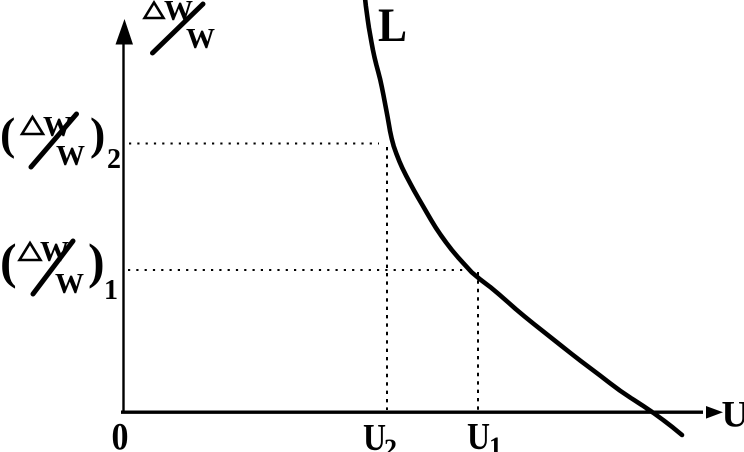 The width and height of the screenshot is (744, 452). What do you see at coordinates (392, 26) in the screenshot?
I see `svg-text: L` at bounding box center [392, 26].